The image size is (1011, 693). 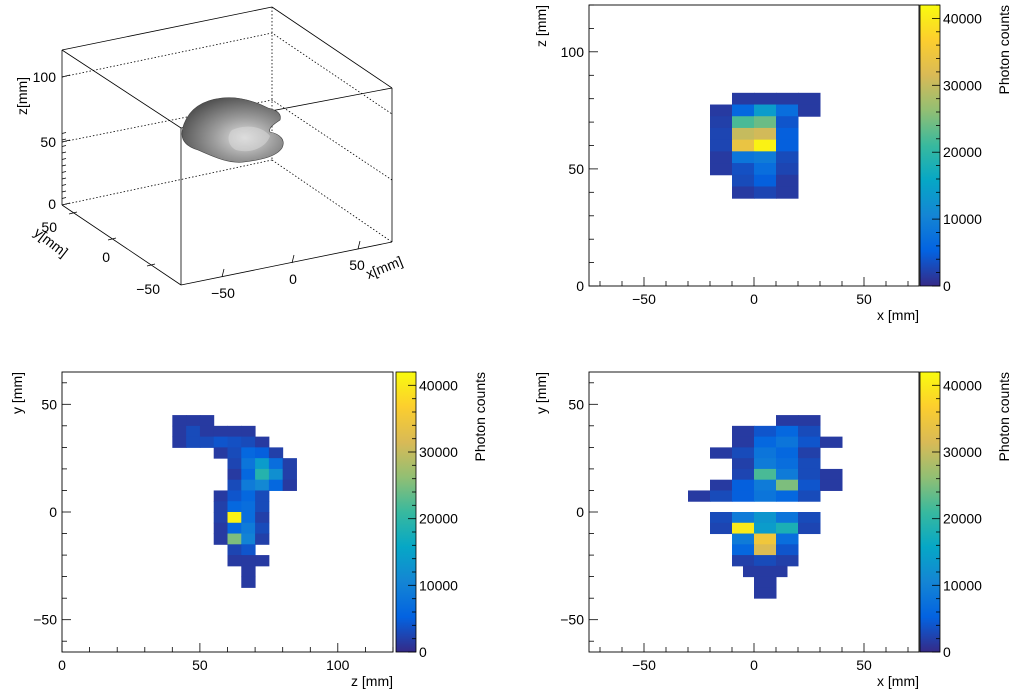 I want to click on y-tick-label: 50, so click(x=49, y=404).